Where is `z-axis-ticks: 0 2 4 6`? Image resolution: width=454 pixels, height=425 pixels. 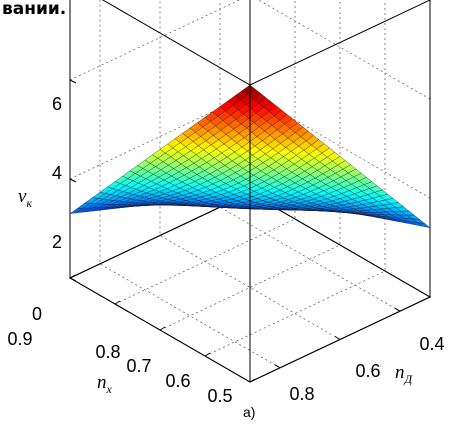 z-axis-ticks: 0 2 4 6 is located at coordinates (47, 209).